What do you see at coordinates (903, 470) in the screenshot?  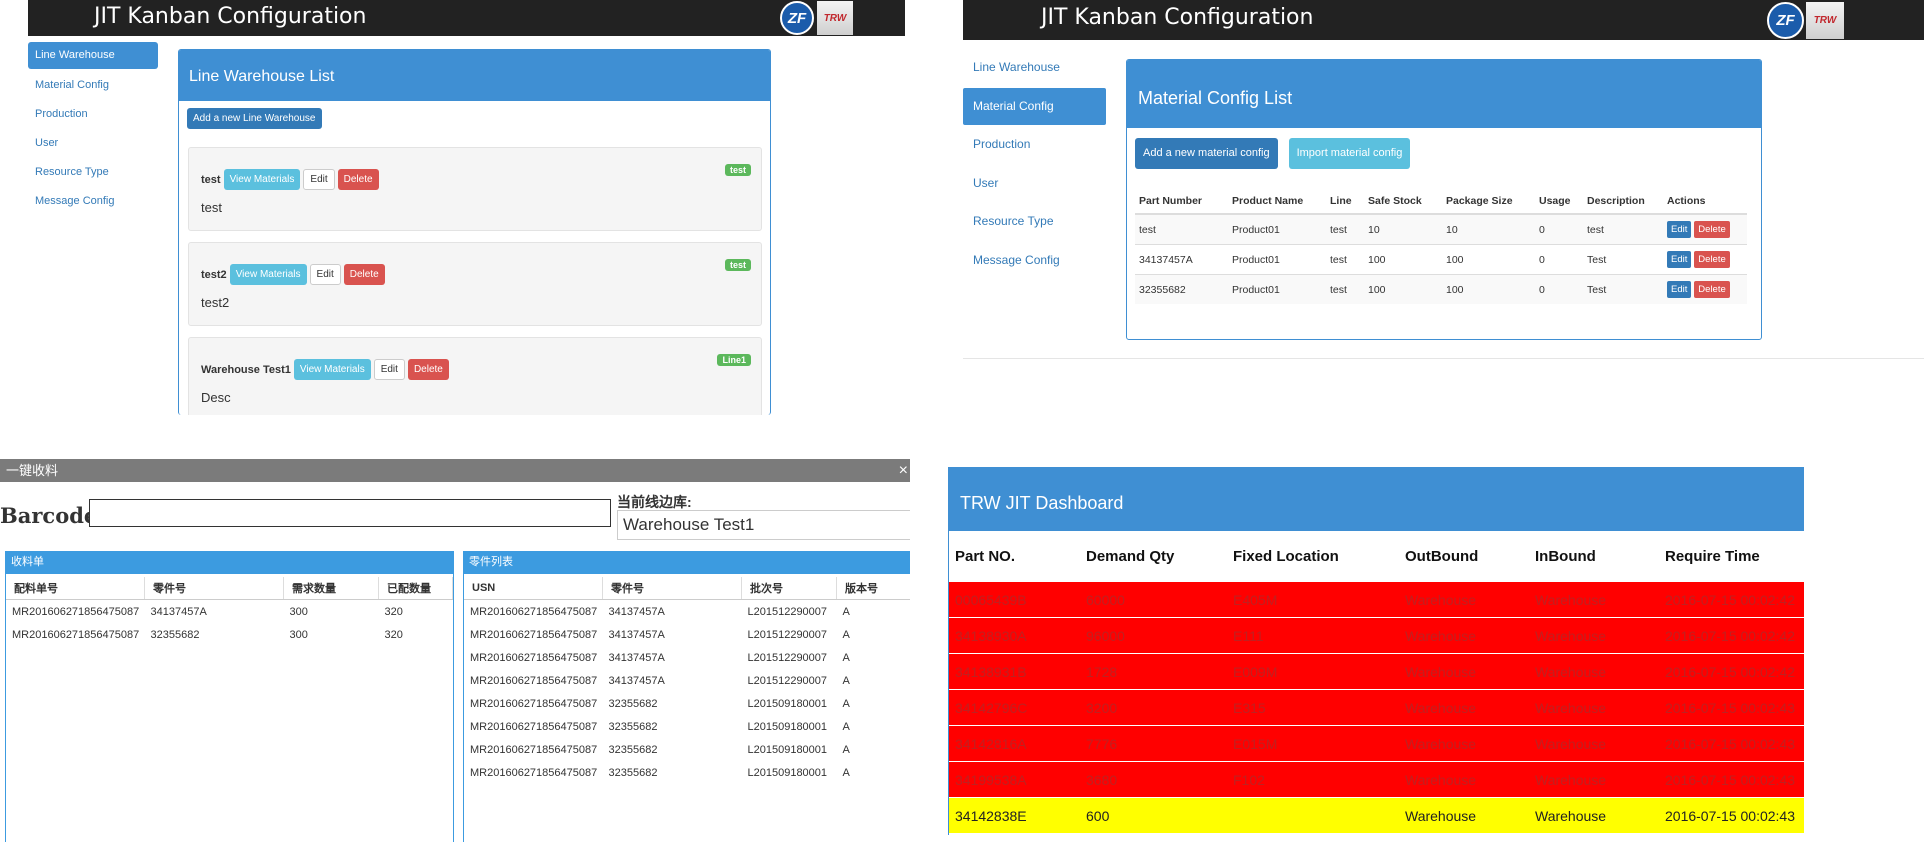 I see `close-icon: ×` at bounding box center [903, 470].